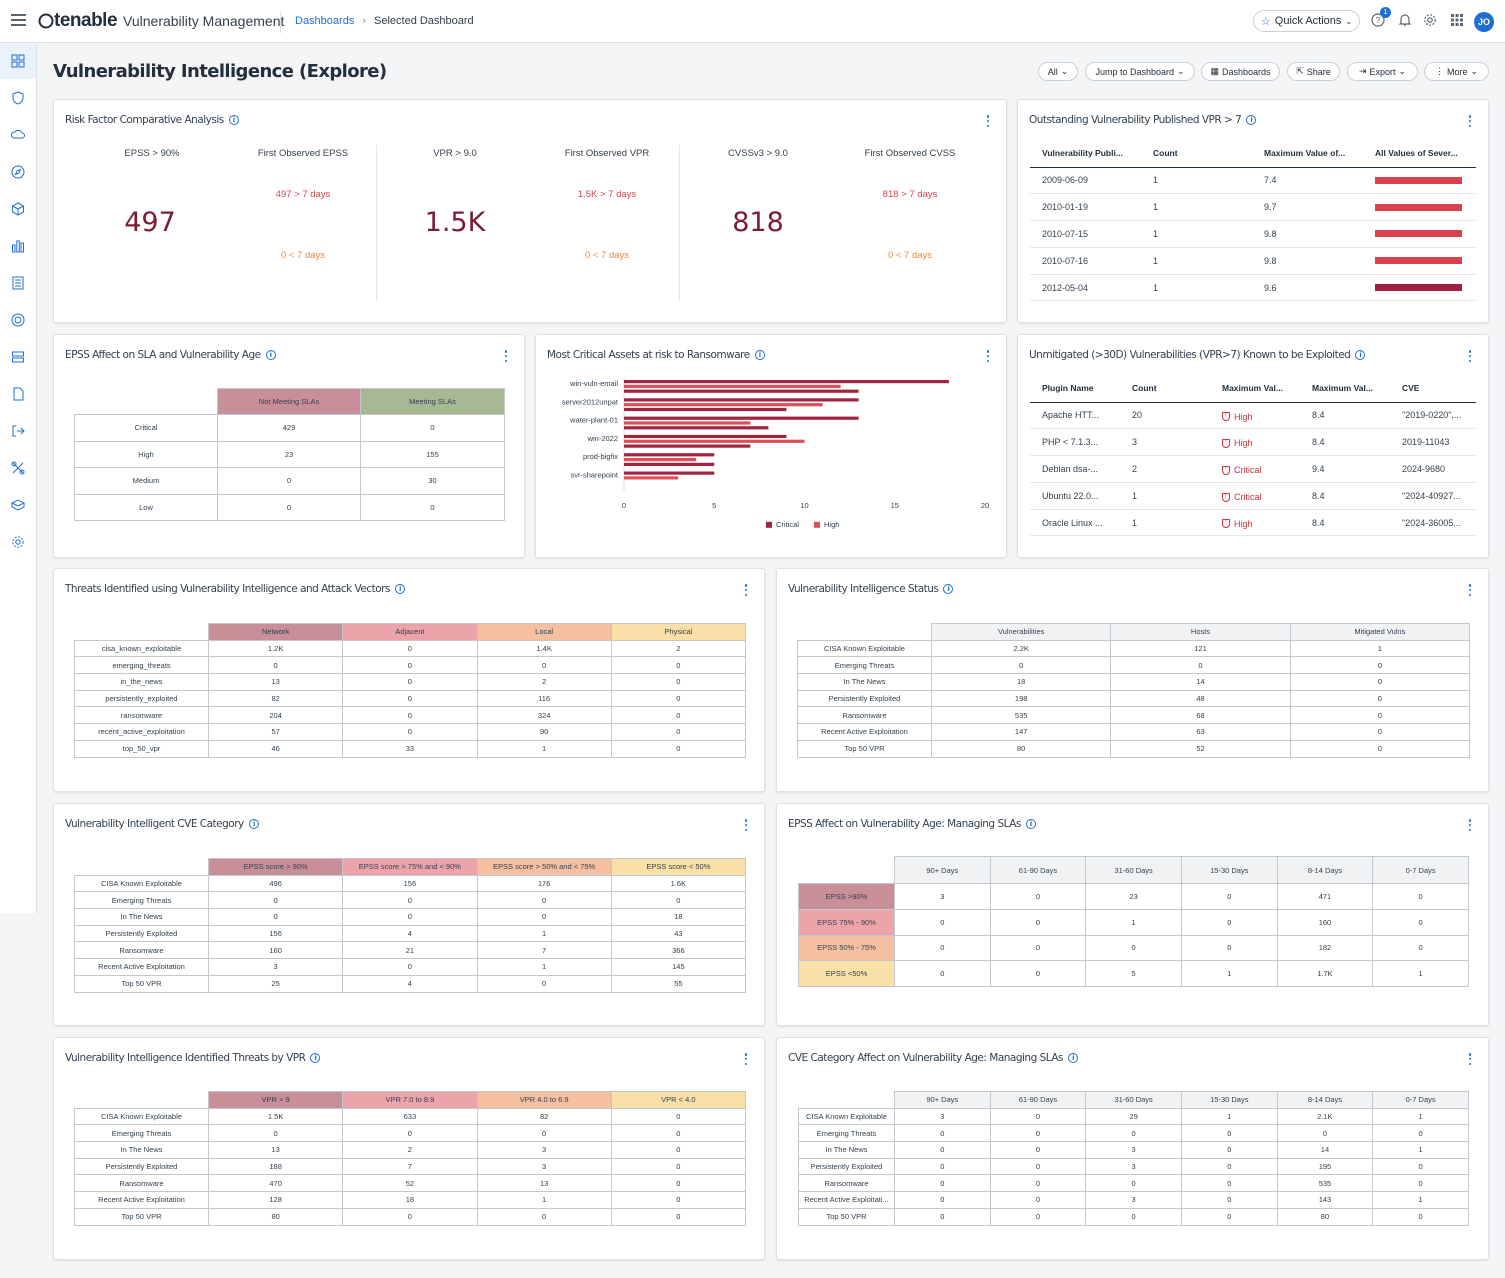 The width and height of the screenshot is (1505, 1278). Describe the element at coordinates (1058, 71) in the screenshot. I see `filter-all-button: All ⌄` at that location.